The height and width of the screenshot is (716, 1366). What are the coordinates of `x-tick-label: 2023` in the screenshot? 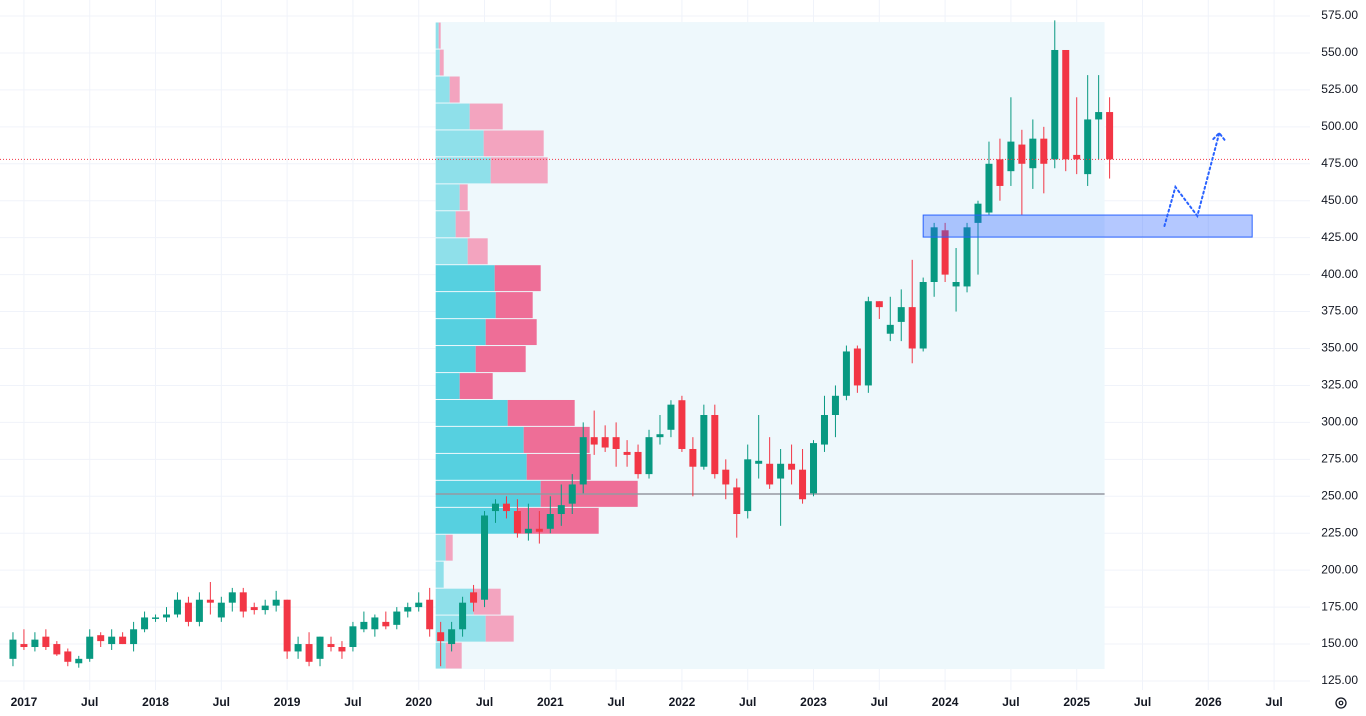 It's located at (813, 702).